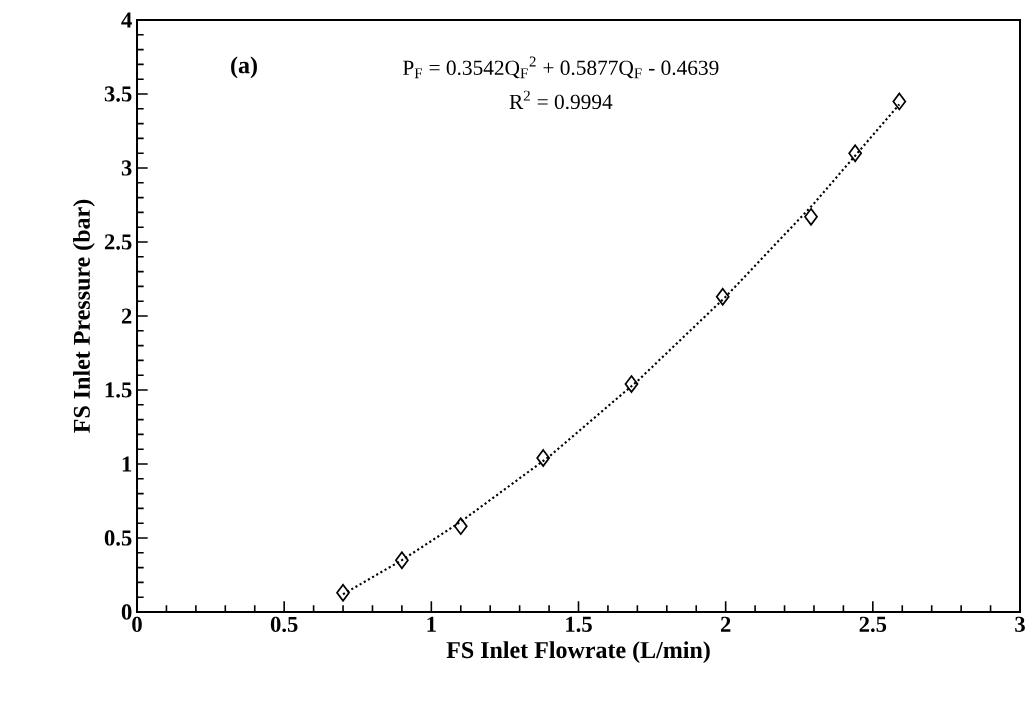  What do you see at coordinates (244, 67) in the screenshot?
I see `annotation: (a)` at bounding box center [244, 67].